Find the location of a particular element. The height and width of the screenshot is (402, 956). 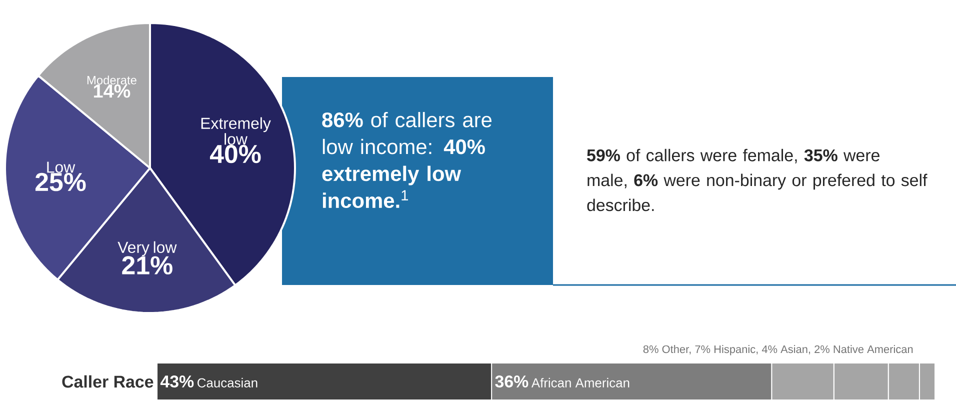

data-label: 36% is located at coordinates (511, 381).